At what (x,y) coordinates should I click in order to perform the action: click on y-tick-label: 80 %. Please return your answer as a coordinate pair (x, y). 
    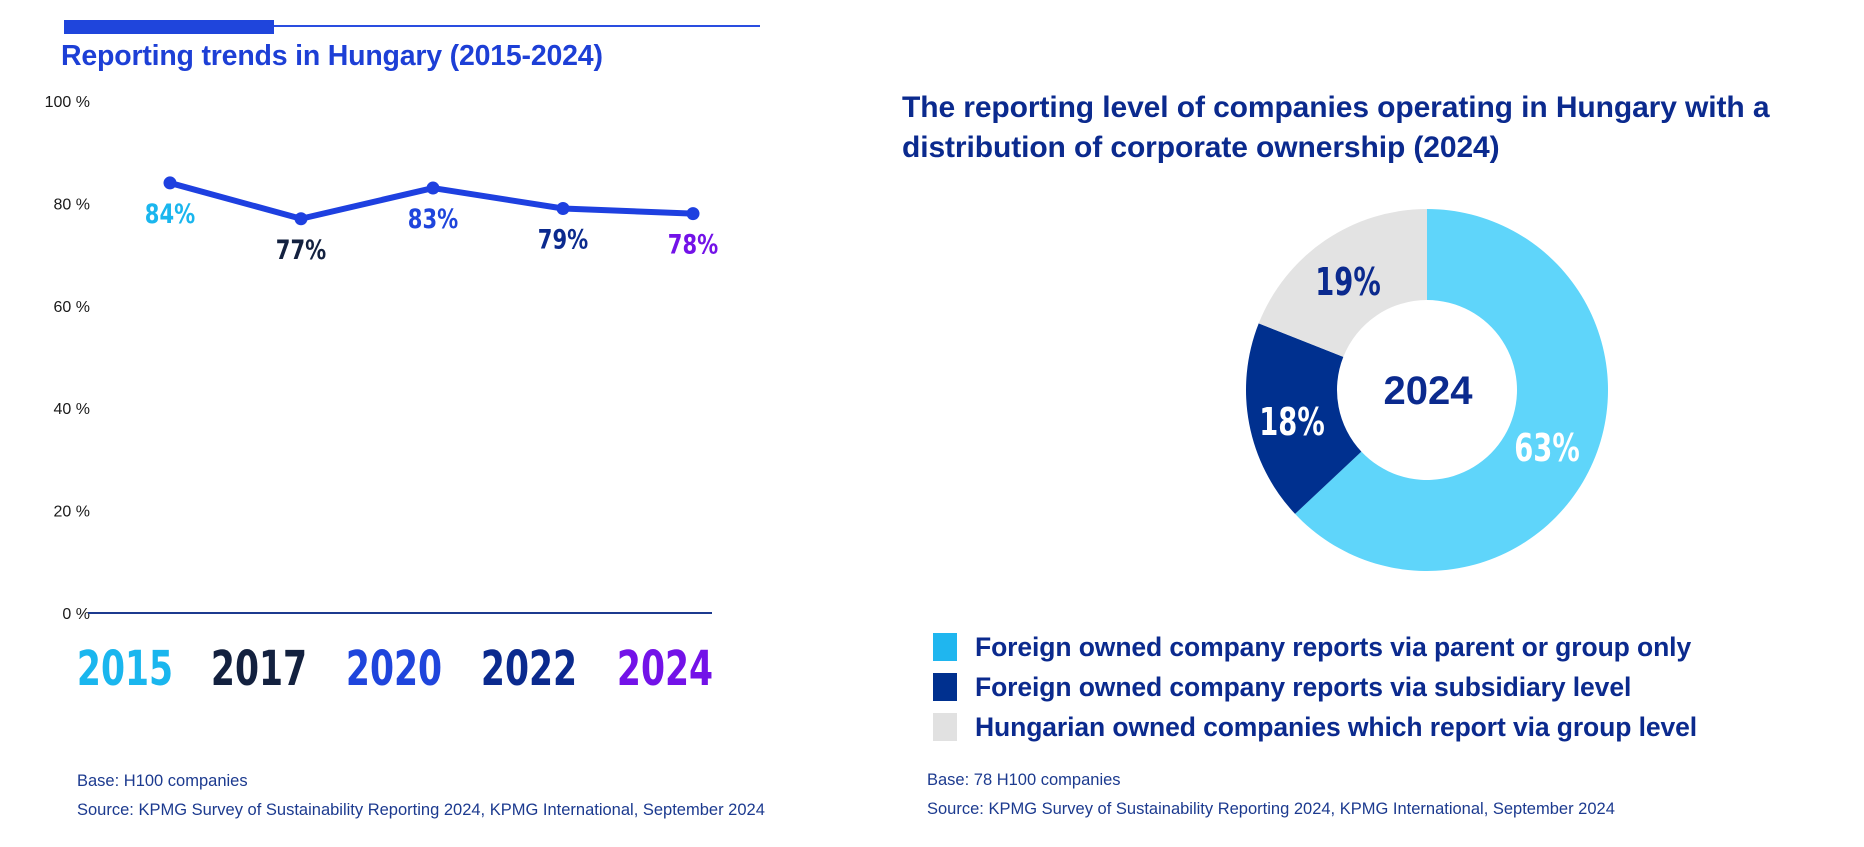
    Looking at the image, I should click on (72, 204).